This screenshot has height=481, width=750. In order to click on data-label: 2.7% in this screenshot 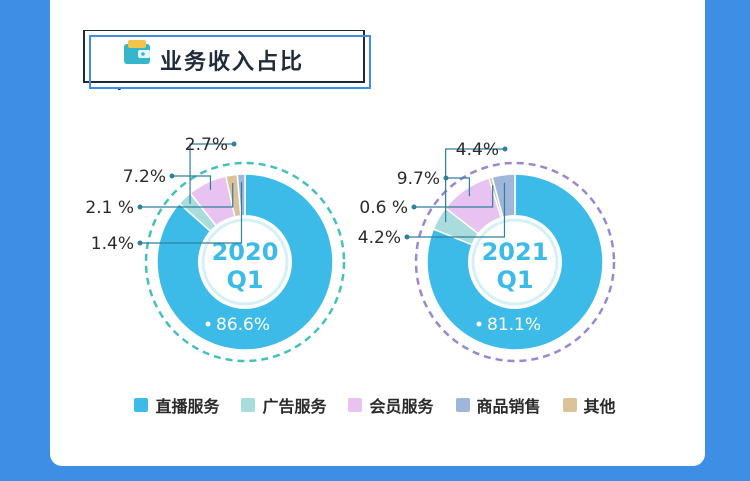, I will do `click(206, 145)`.